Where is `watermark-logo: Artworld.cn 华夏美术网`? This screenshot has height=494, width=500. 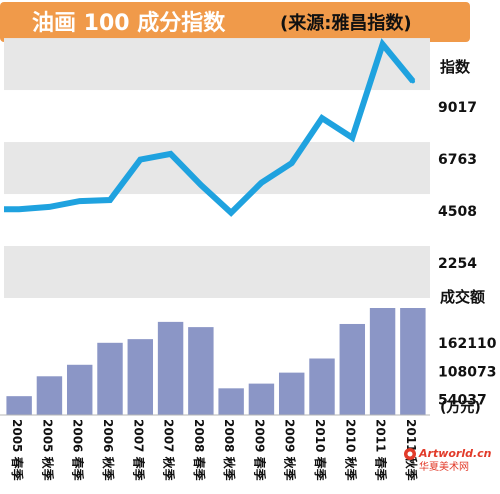 watermark-logo: Artworld.cn 华夏美术网 is located at coordinates (448, 459).